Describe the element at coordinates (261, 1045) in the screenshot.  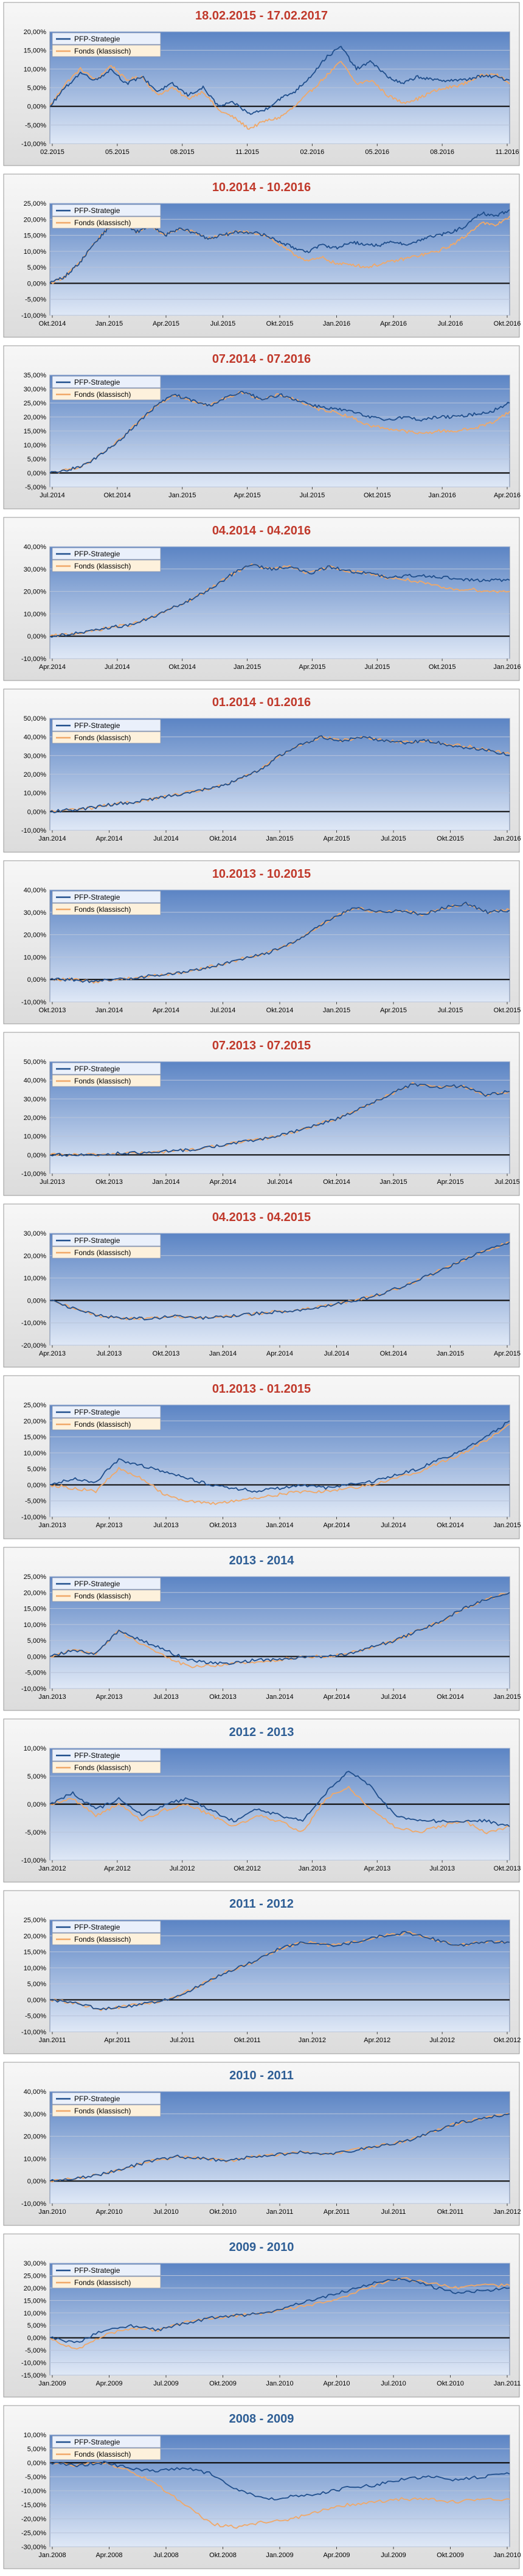
I see `chart-title: 07.2013 - 07.2015` at that location.